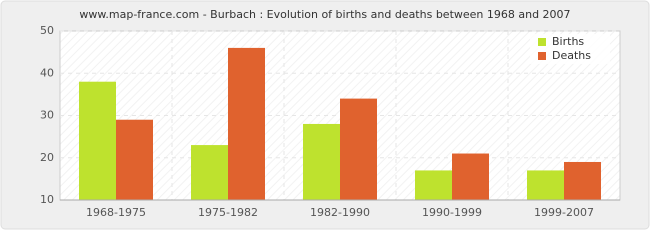 The image size is (650, 240). I want to click on y-tick-label: 10, so click(47, 199).